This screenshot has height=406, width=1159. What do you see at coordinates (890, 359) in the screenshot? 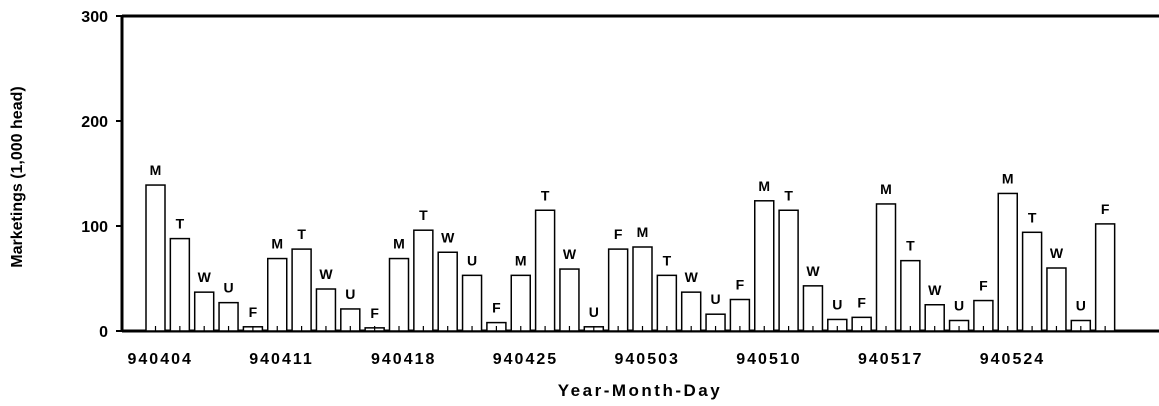
I see `x-tick-label: 940517` at bounding box center [890, 359].